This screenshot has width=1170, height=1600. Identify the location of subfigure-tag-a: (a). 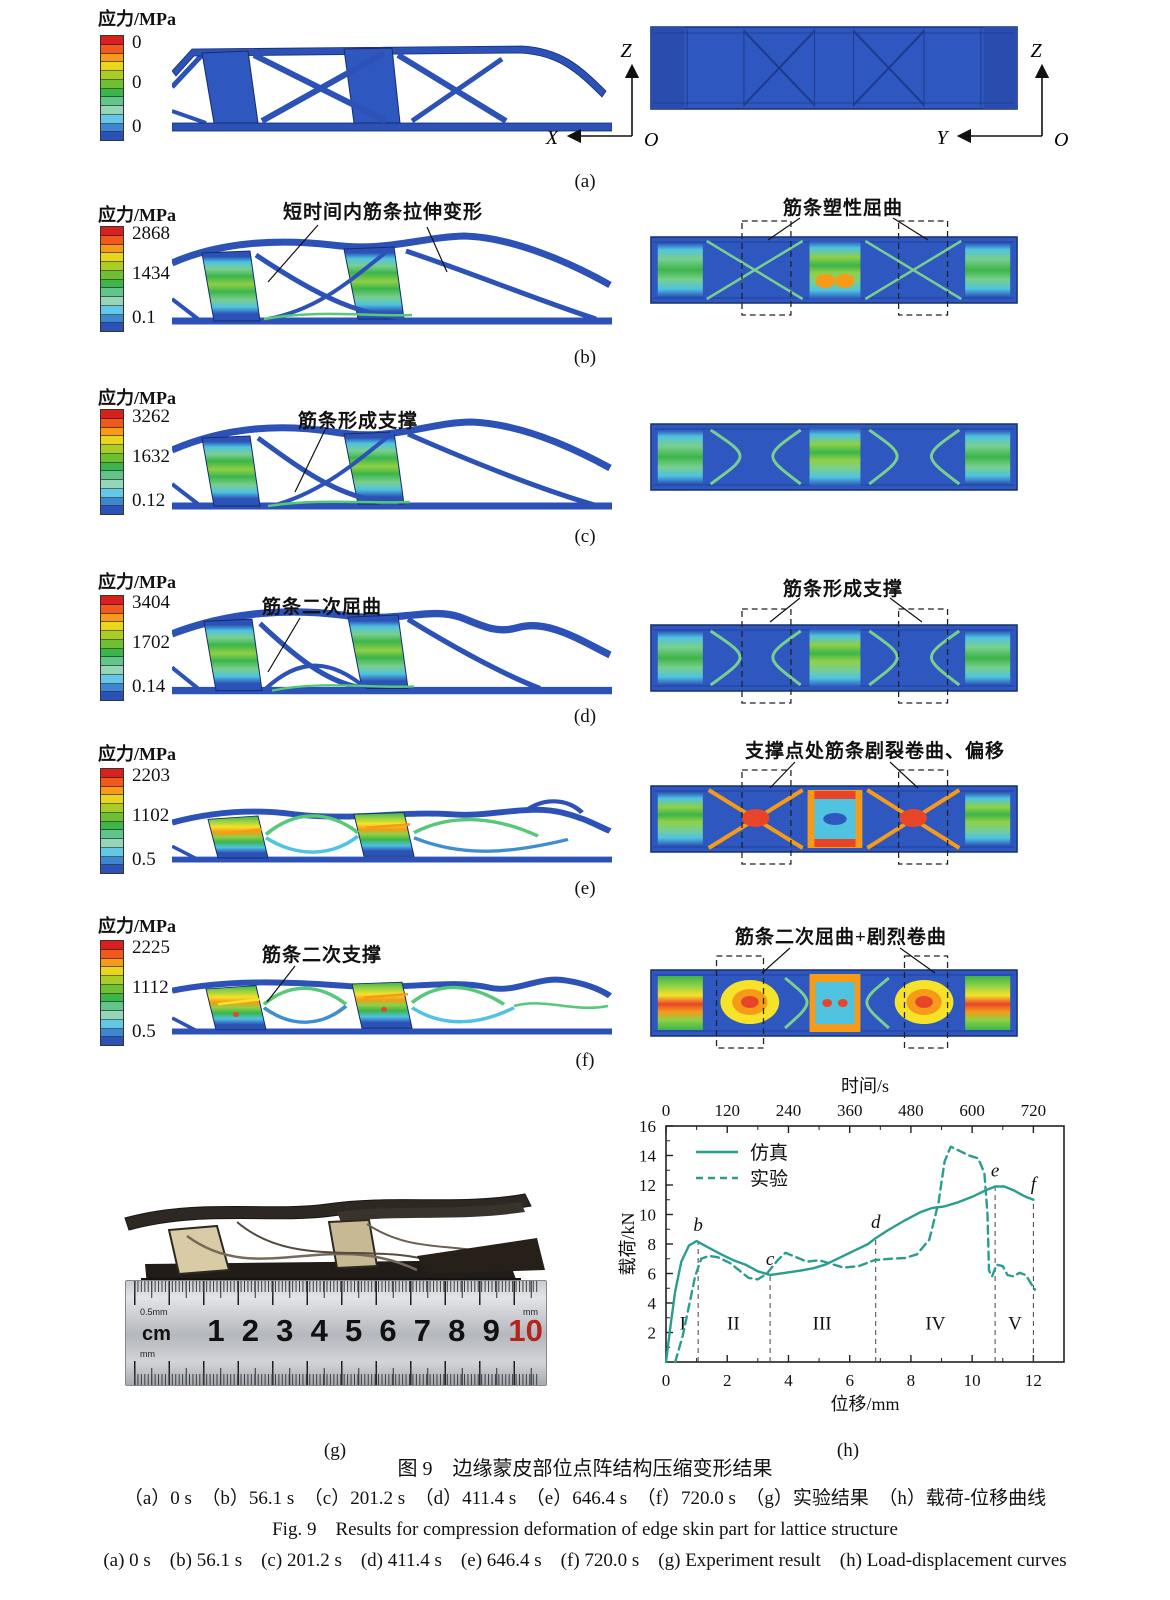
(585, 181).